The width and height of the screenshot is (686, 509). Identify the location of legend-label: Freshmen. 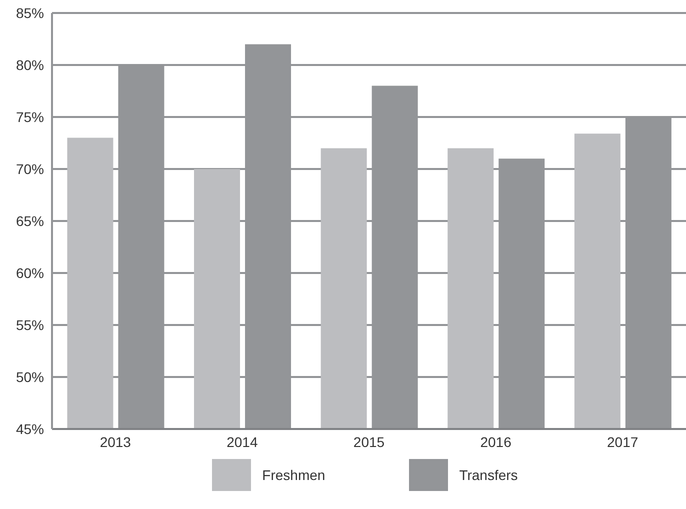
(294, 475).